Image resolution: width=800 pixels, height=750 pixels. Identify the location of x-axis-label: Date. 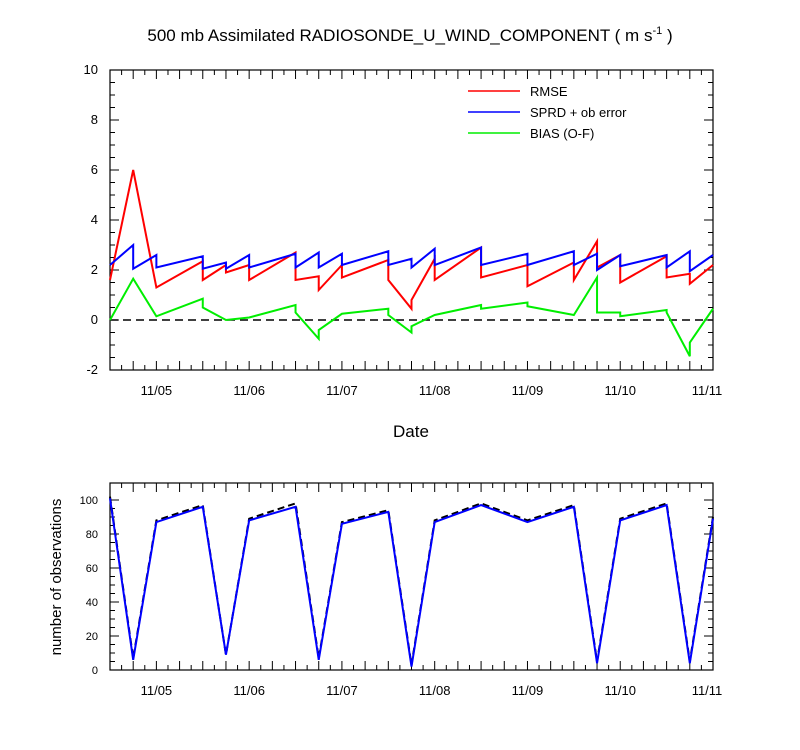
(411, 431).